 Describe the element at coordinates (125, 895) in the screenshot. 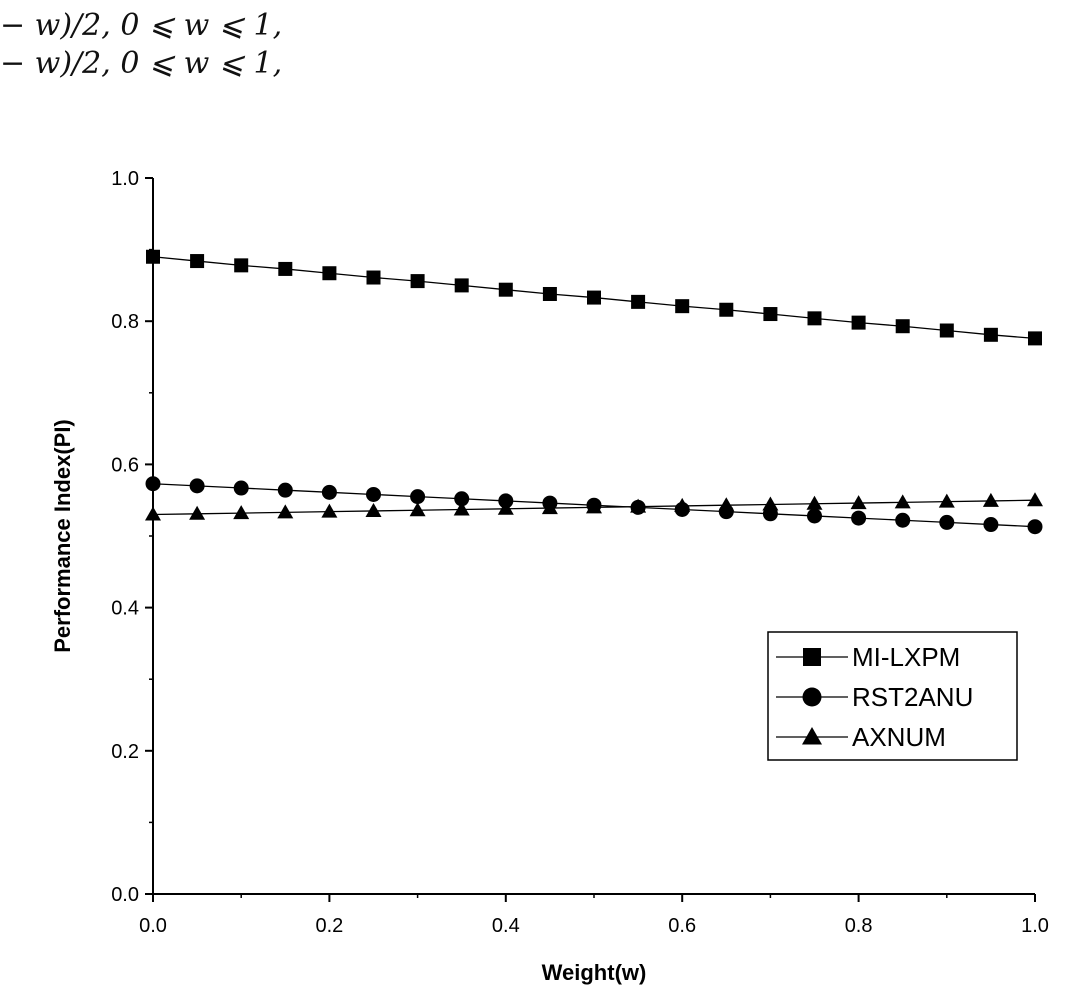

I see `y-tick-label: 0.0` at that location.